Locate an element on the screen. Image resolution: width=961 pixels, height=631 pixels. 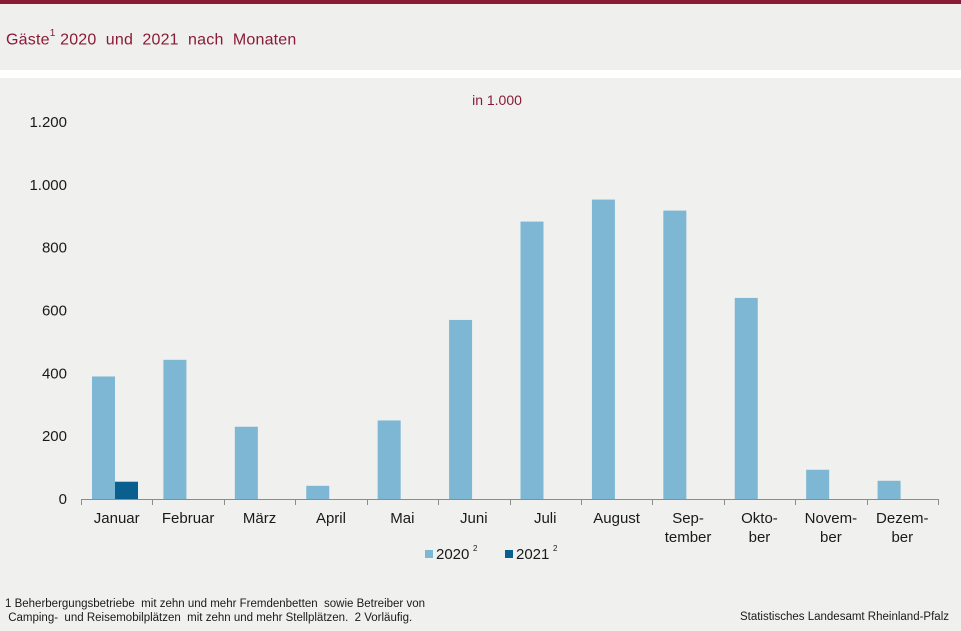
title-footnote-marker: 1 is located at coordinates (52, 33).